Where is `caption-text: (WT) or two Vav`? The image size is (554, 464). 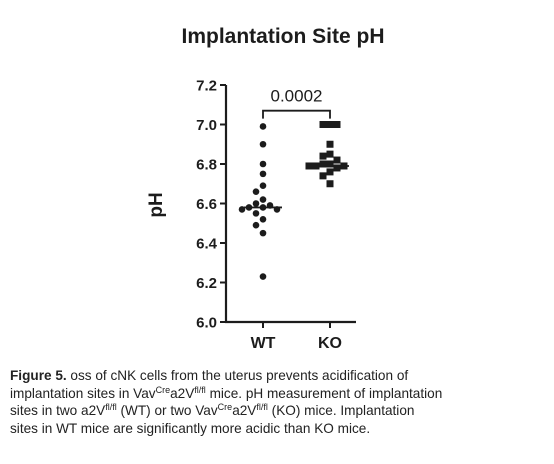 caption-text: (WT) or two Vav is located at coordinates (167, 410).